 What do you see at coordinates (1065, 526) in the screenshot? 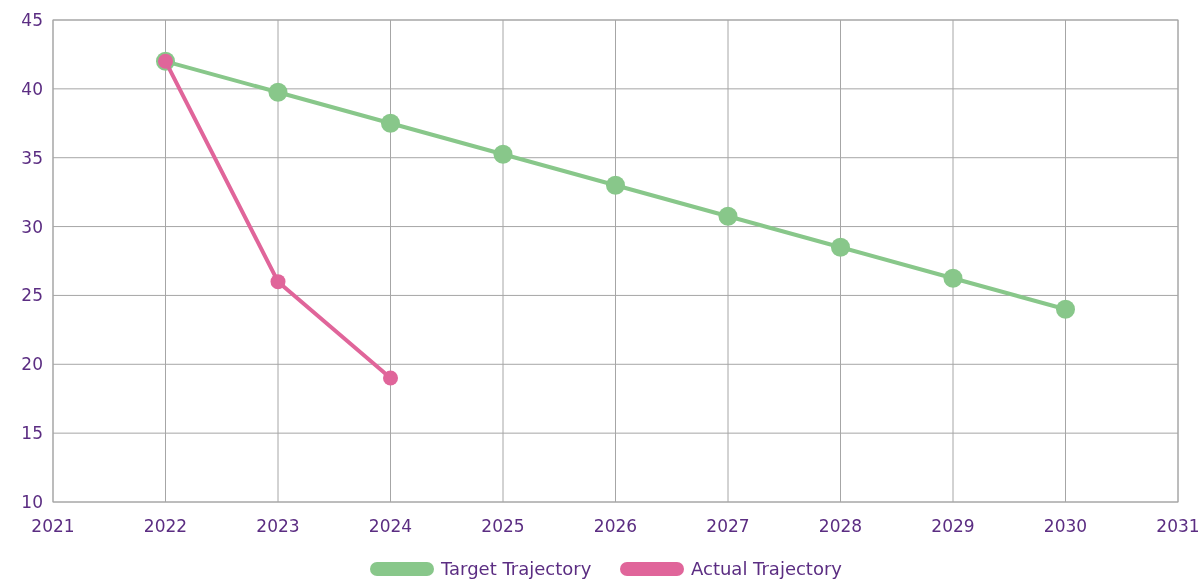
I see `x-tick-label: 2030` at bounding box center [1065, 526].